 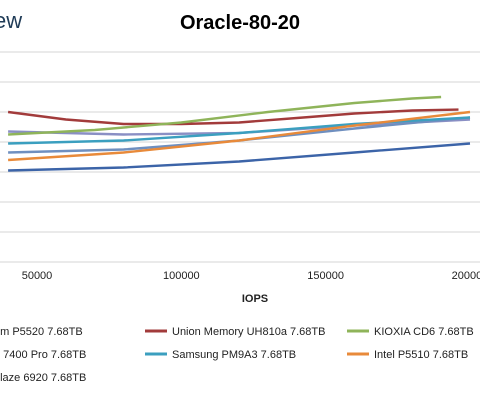 What do you see at coordinates (43, 355) in the screenshot?
I see `legend-label: n 7400 Pro 7.68TB` at bounding box center [43, 355].